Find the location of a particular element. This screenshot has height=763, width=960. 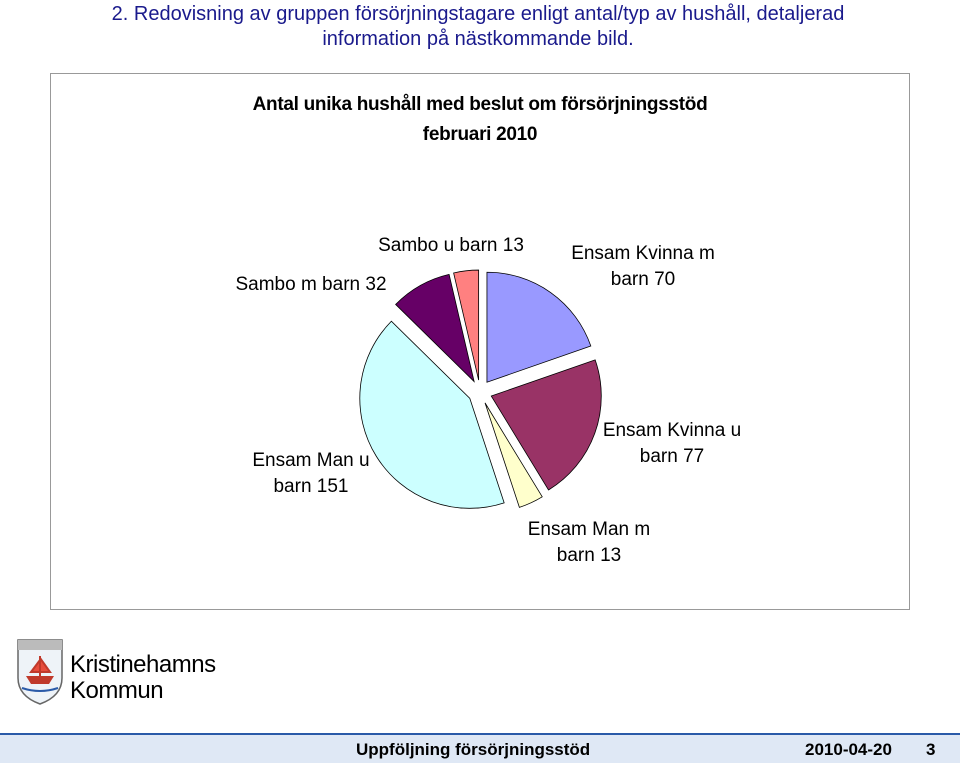

footer-date: 2010-04-20 is located at coordinates (848, 749).